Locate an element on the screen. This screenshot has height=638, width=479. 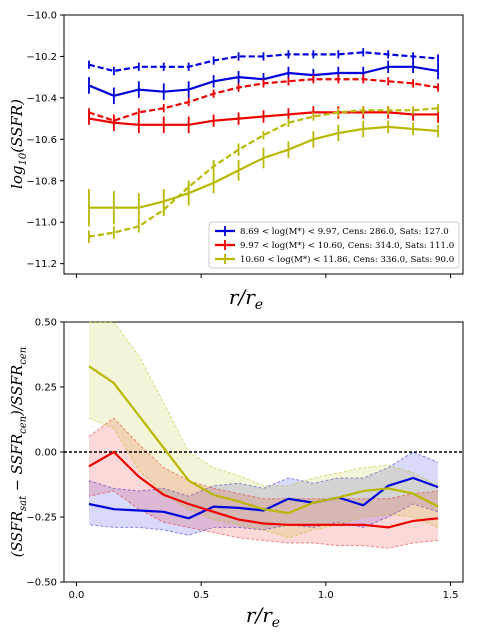
top-ytick-label: −10.2 is located at coordinates (41, 57).